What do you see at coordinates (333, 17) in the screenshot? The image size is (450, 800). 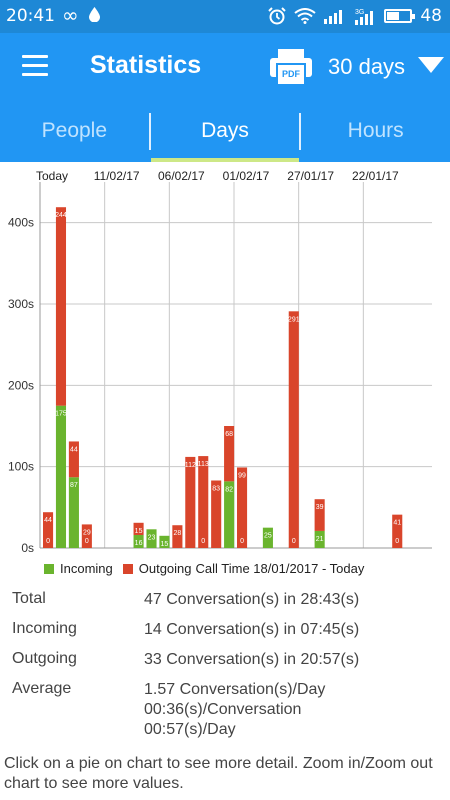 I see `signal-icon` at bounding box center [333, 17].